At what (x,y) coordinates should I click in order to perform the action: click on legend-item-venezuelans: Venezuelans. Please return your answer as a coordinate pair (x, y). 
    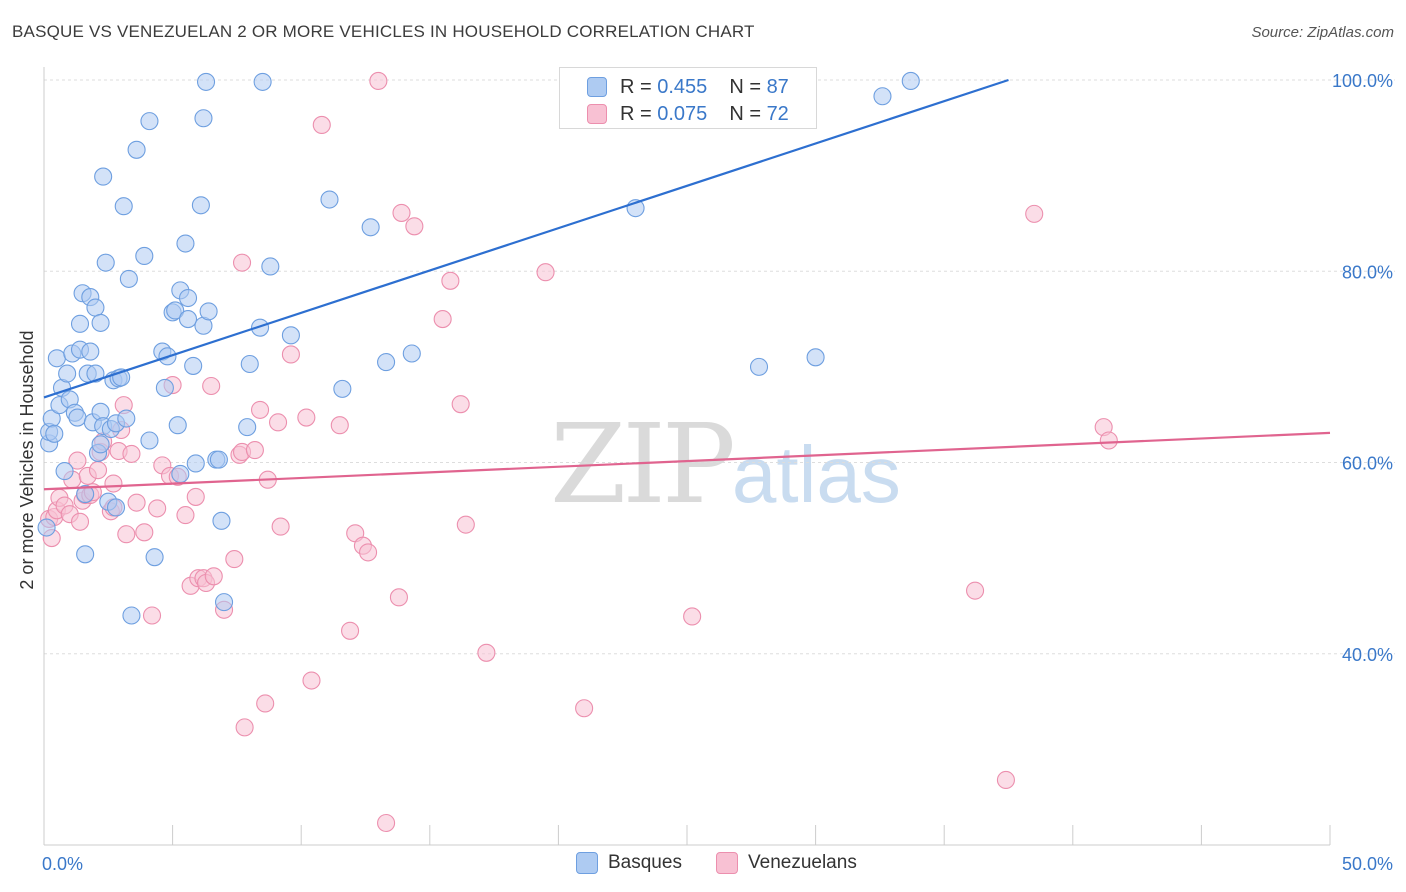
    Looking at the image, I should click on (786, 863).